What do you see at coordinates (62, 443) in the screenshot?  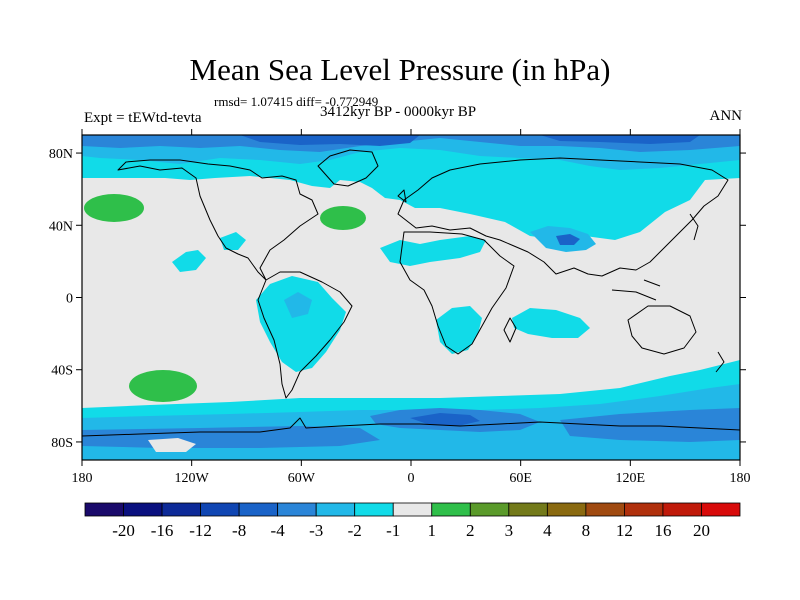 I see `lat-tick-label: 80S` at bounding box center [62, 443].